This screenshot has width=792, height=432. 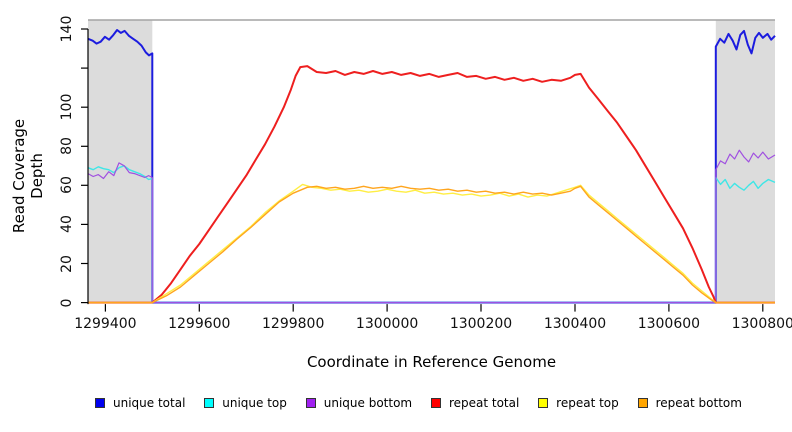 I want to click on legend-item: repeat top, so click(x=578, y=403).